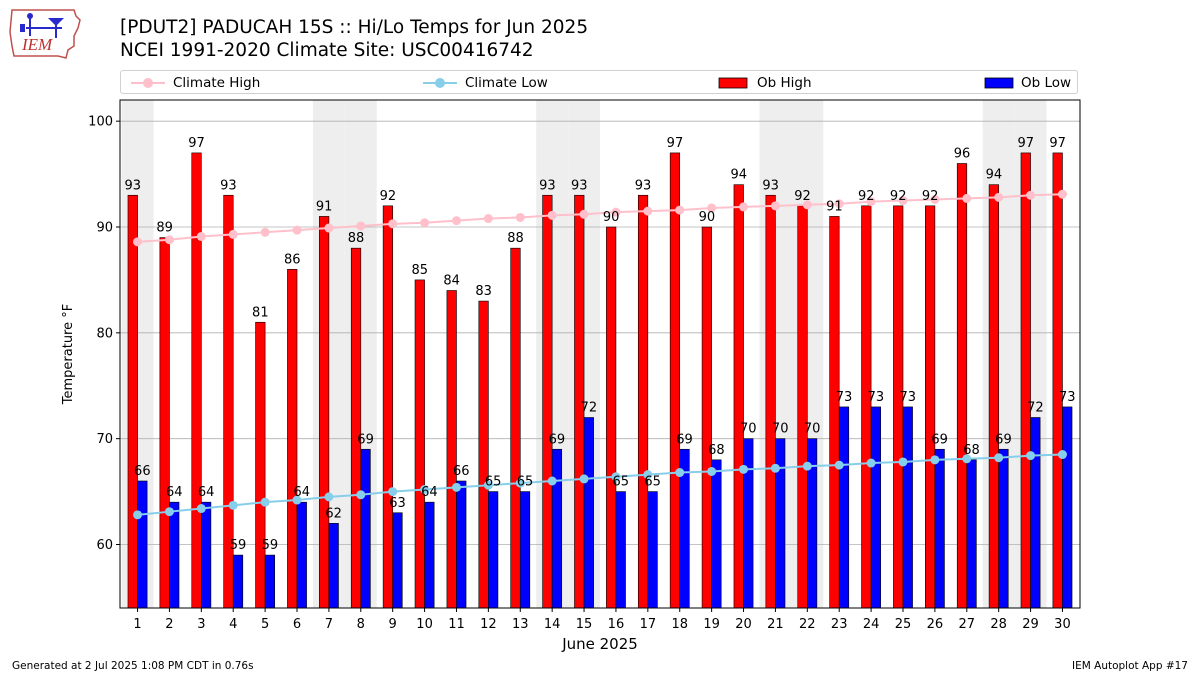  Describe the element at coordinates (908, 397) in the screenshot. I see `ob-low-label: 73` at that location.